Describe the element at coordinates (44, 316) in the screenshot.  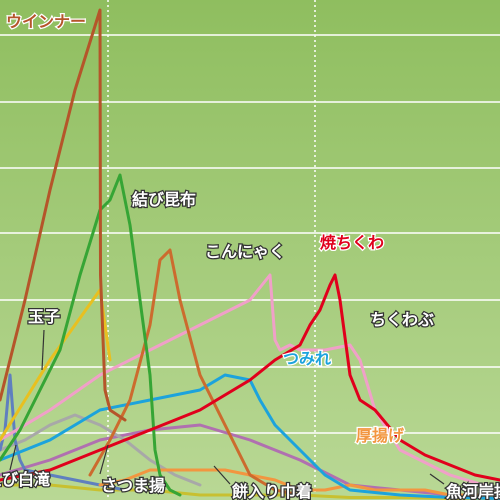
I see `series-label-2: 玉子` at that location.